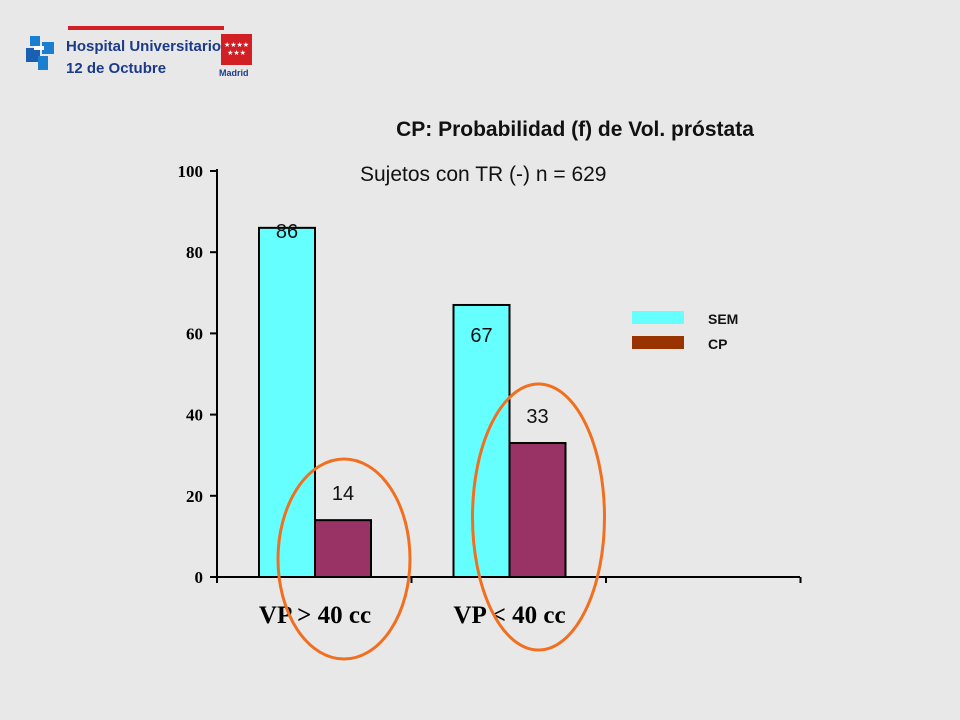  Describe the element at coordinates (146, 28) in the screenshot. I see `logo-red-line` at that location.